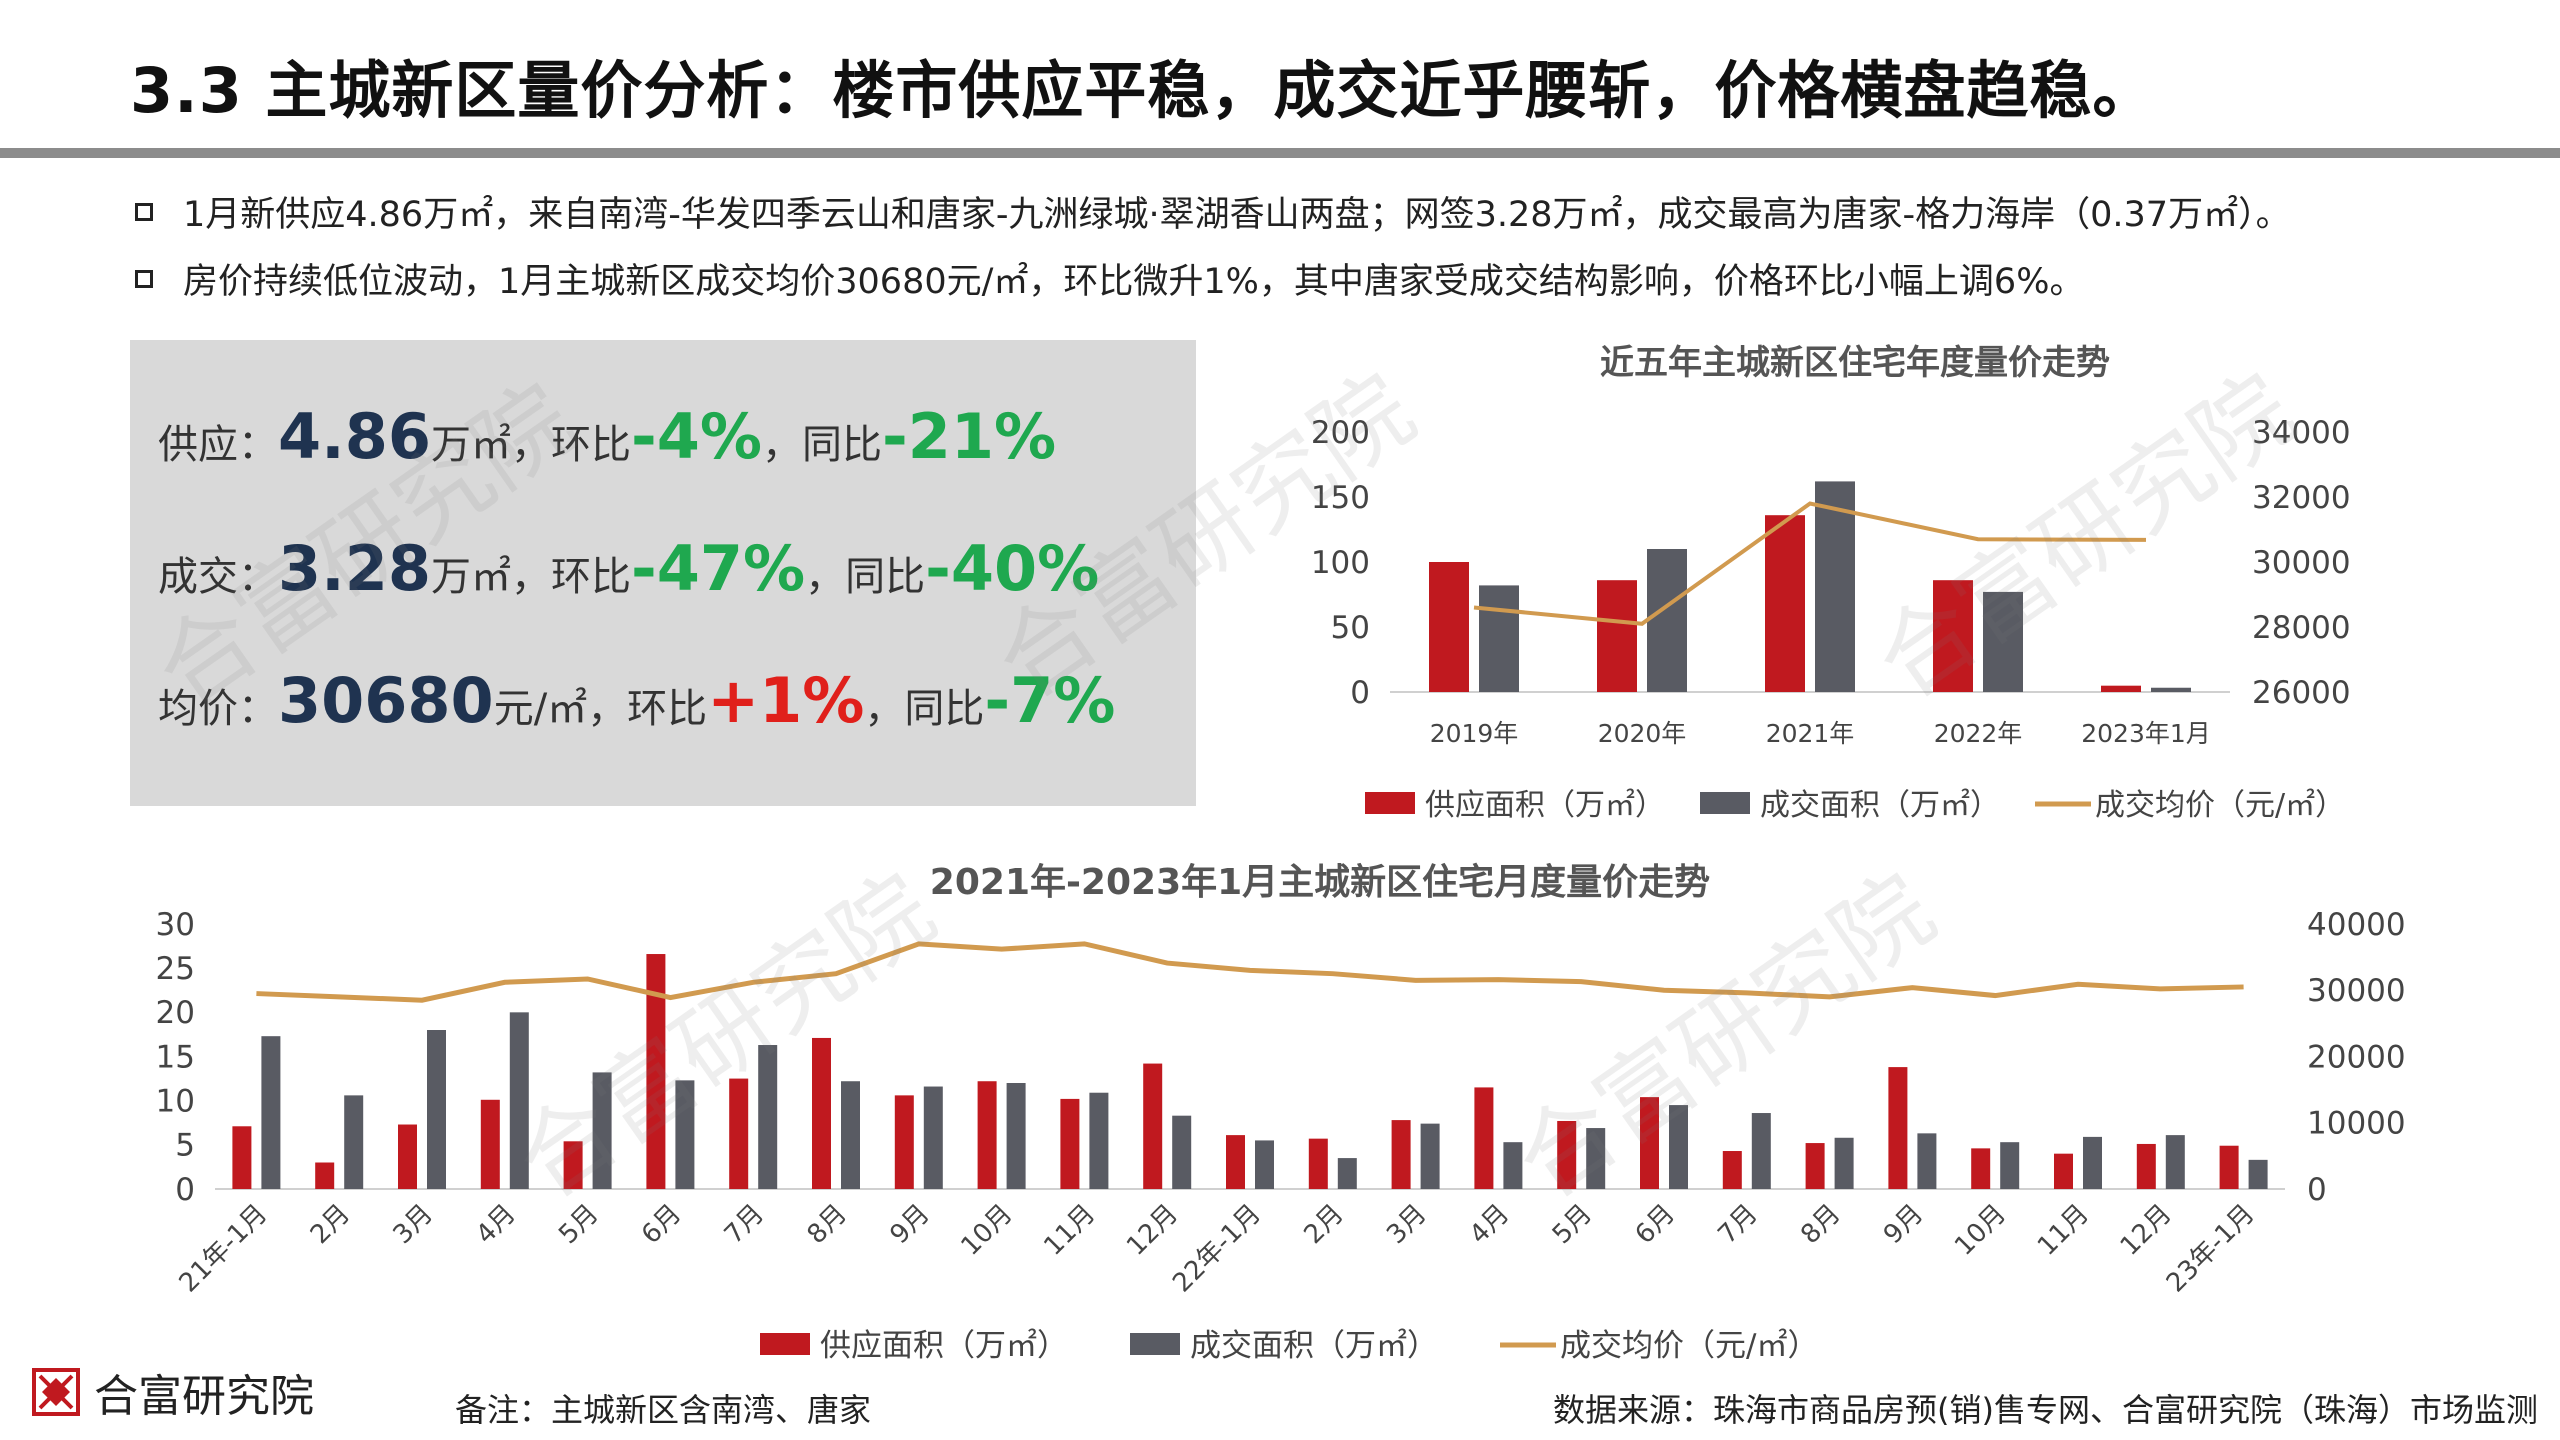 The height and width of the screenshot is (1440, 2560). What do you see at coordinates (413, 1224) in the screenshot?
I see `x-tick-label: 3月` at bounding box center [413, 1224].